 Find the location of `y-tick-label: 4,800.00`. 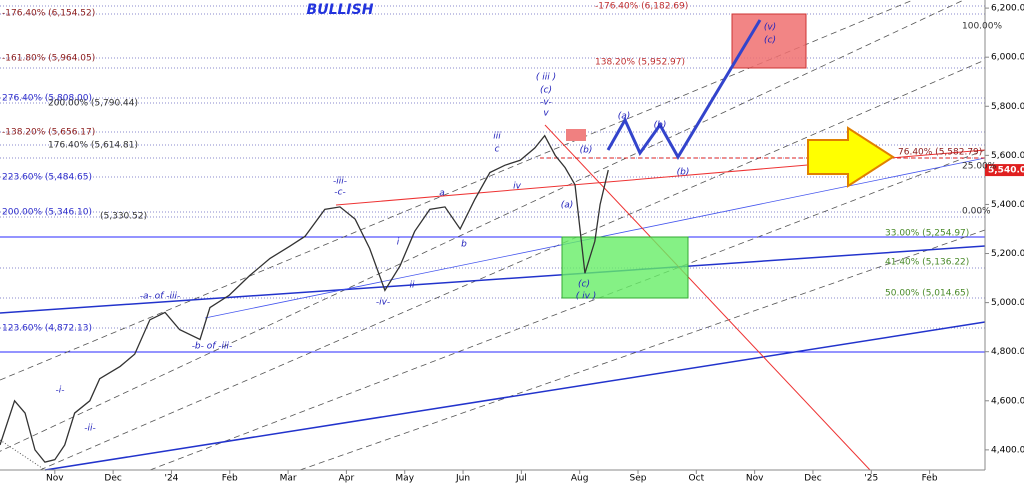

y-tick-label: 4,800.00 is located at coordinates (1007, 352).